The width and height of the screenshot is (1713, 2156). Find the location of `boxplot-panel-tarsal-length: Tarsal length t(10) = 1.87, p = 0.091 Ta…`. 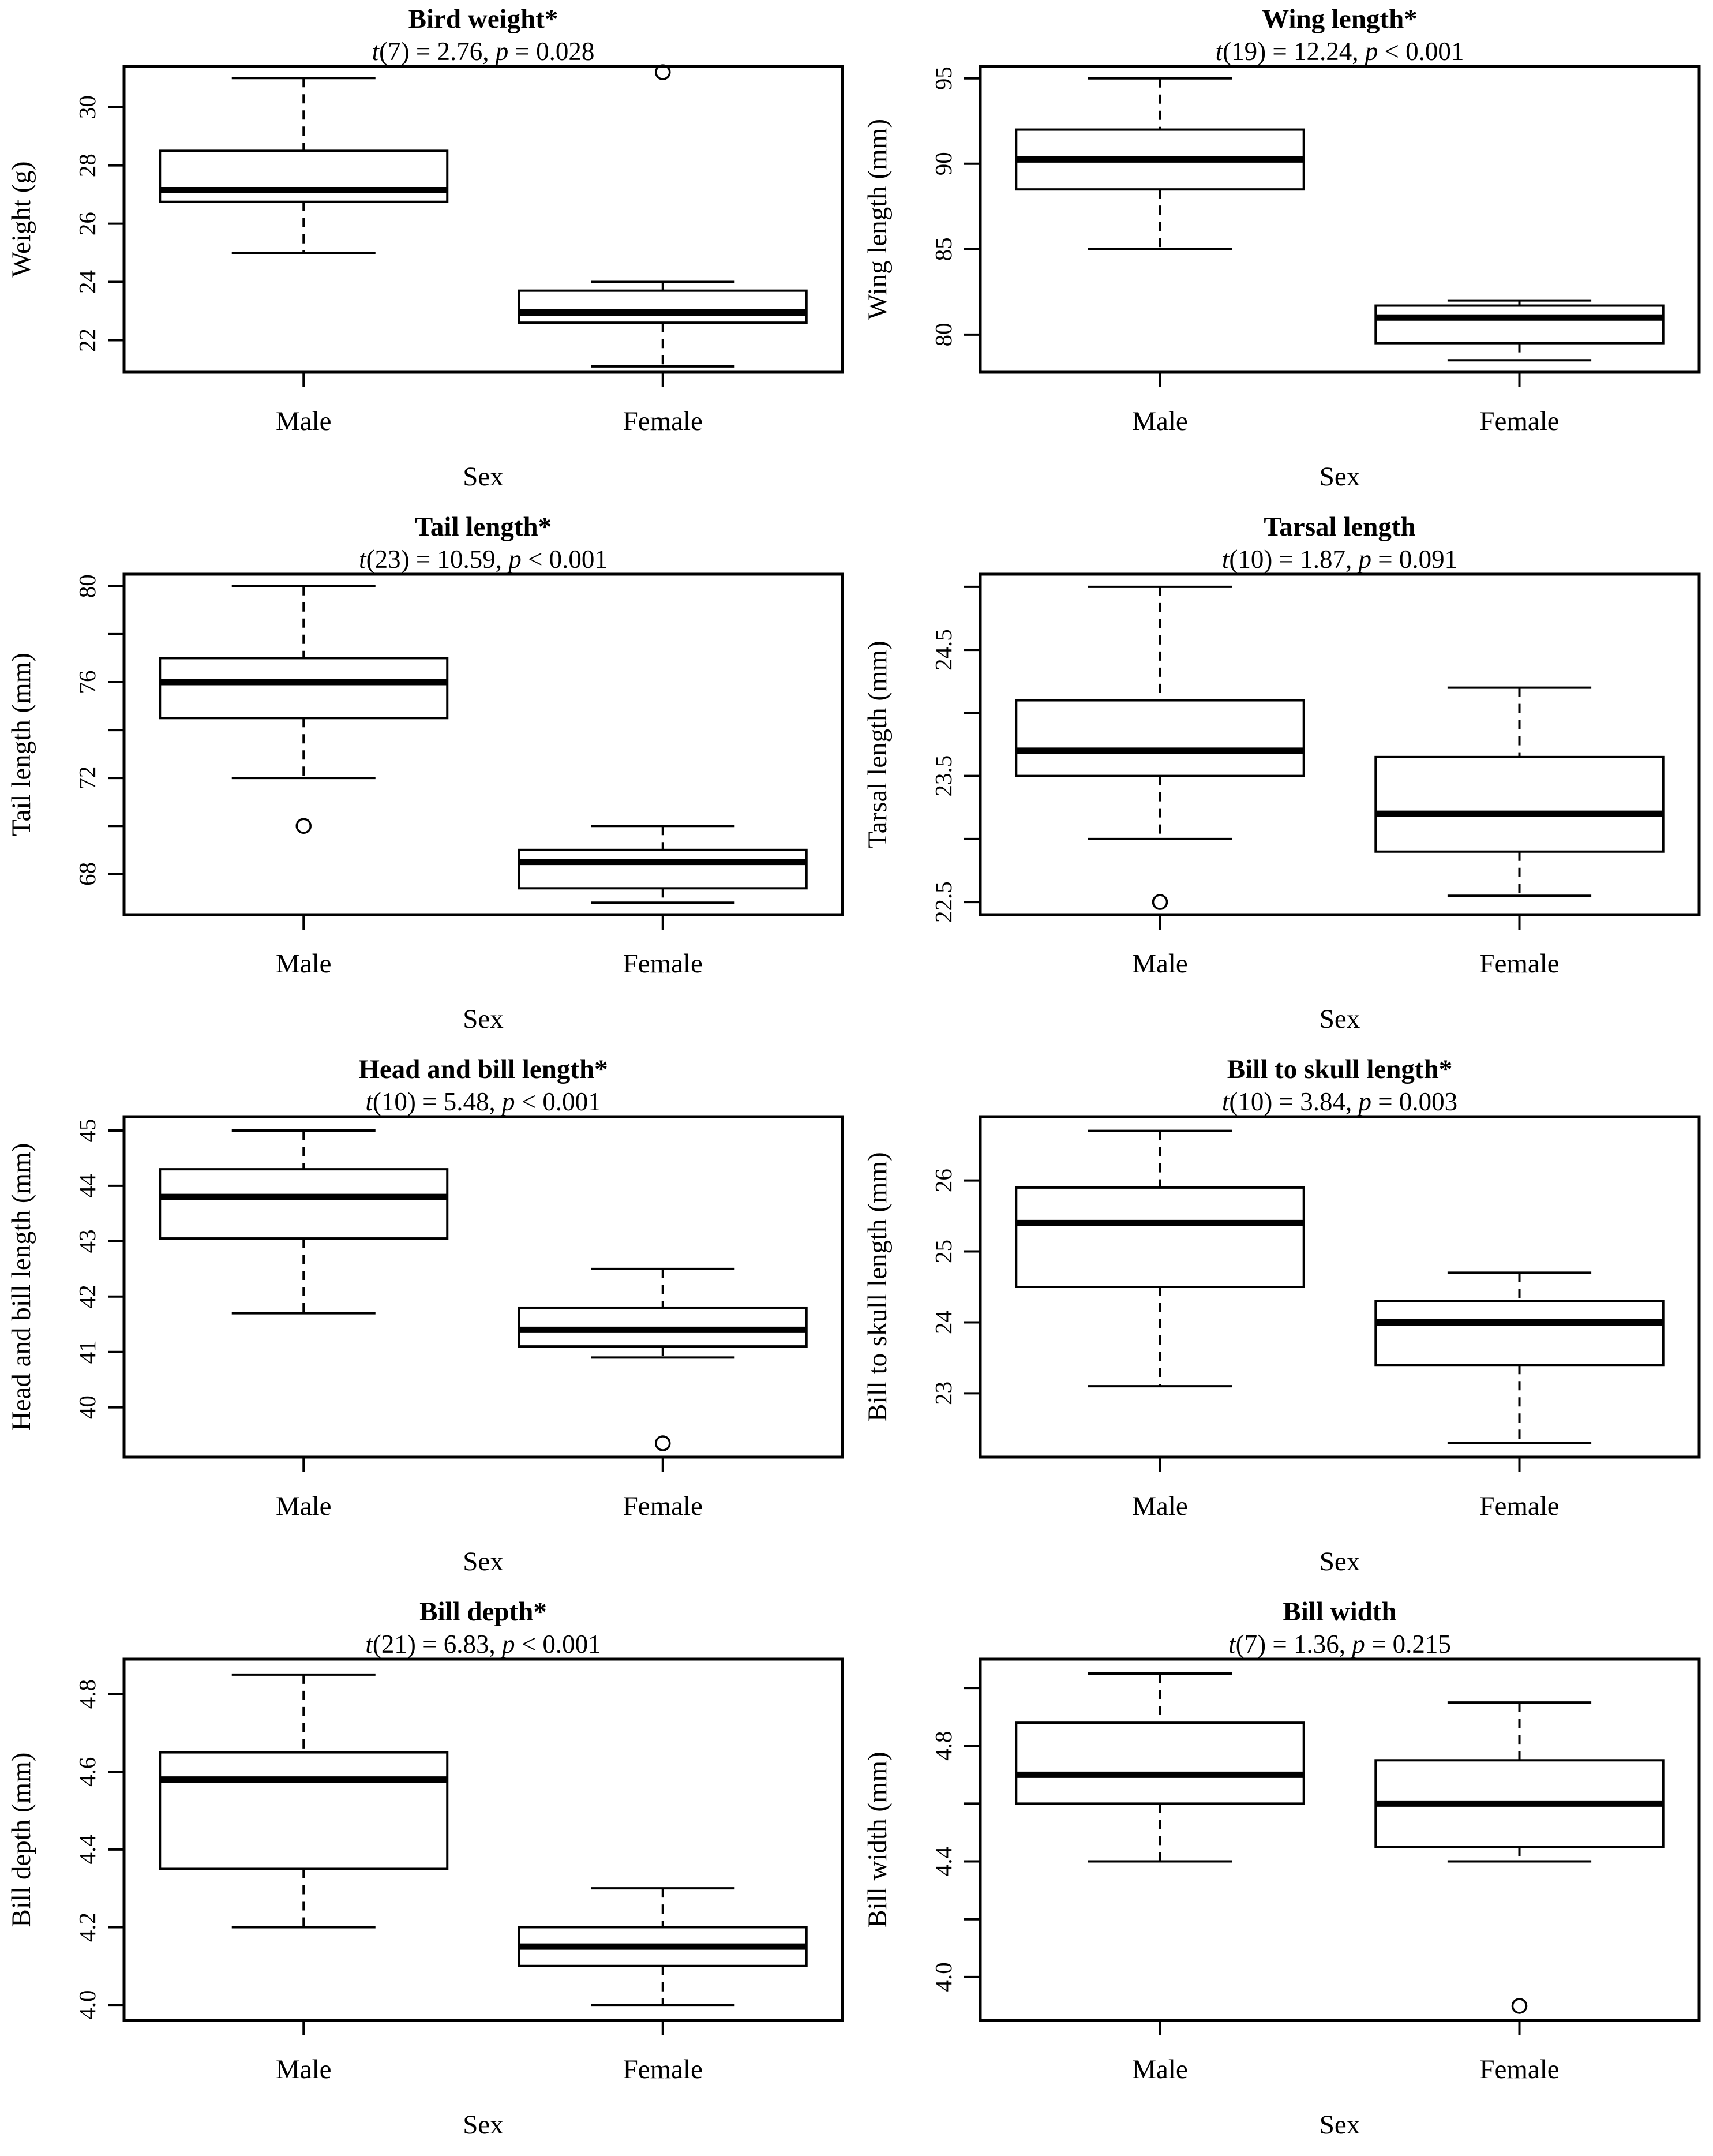

boxplot-panel-tarsal-length: Tarsal length t(10) = 1.87, p = 0.091 Ta… is located at coordinates (1284, 779).